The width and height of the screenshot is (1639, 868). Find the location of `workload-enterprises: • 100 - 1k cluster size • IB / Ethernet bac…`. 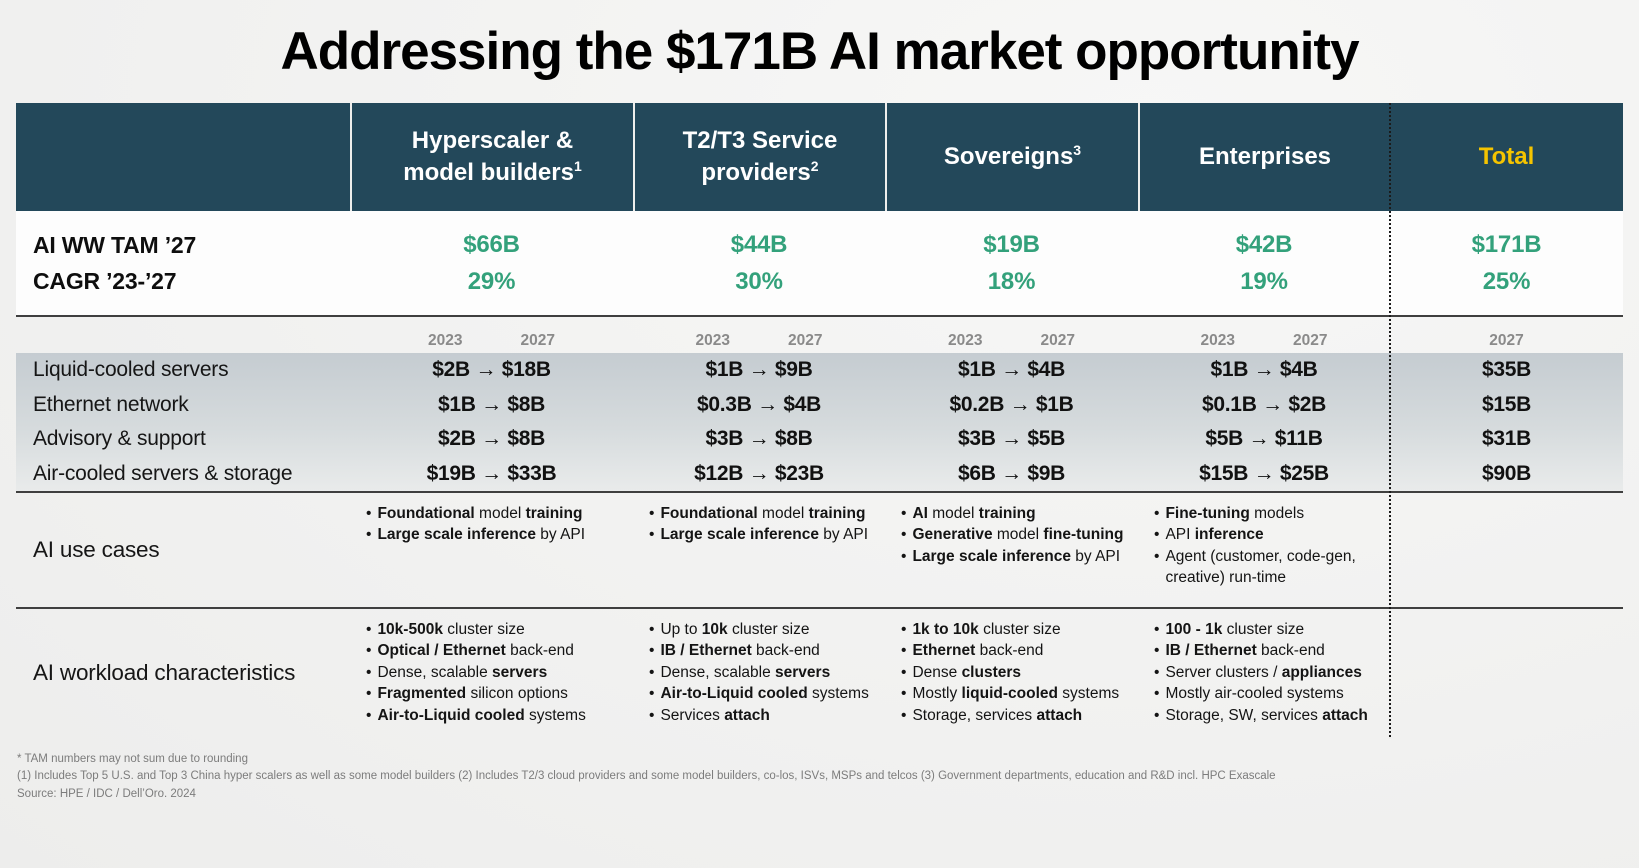

workload-enterprises: • 100 - 1k cluster size • IB / Ethernet bac… is located at coordinates (1264, 673).